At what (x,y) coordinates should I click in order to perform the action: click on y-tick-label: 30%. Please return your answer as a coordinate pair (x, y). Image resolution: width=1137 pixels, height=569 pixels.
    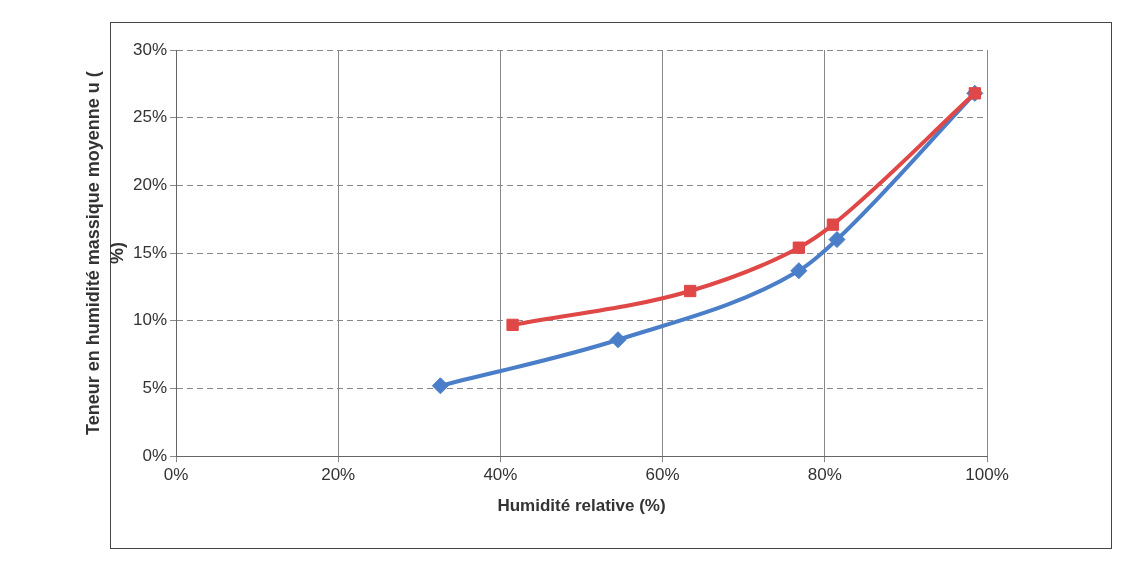
    Looking at the image, I should click on (150, 49).